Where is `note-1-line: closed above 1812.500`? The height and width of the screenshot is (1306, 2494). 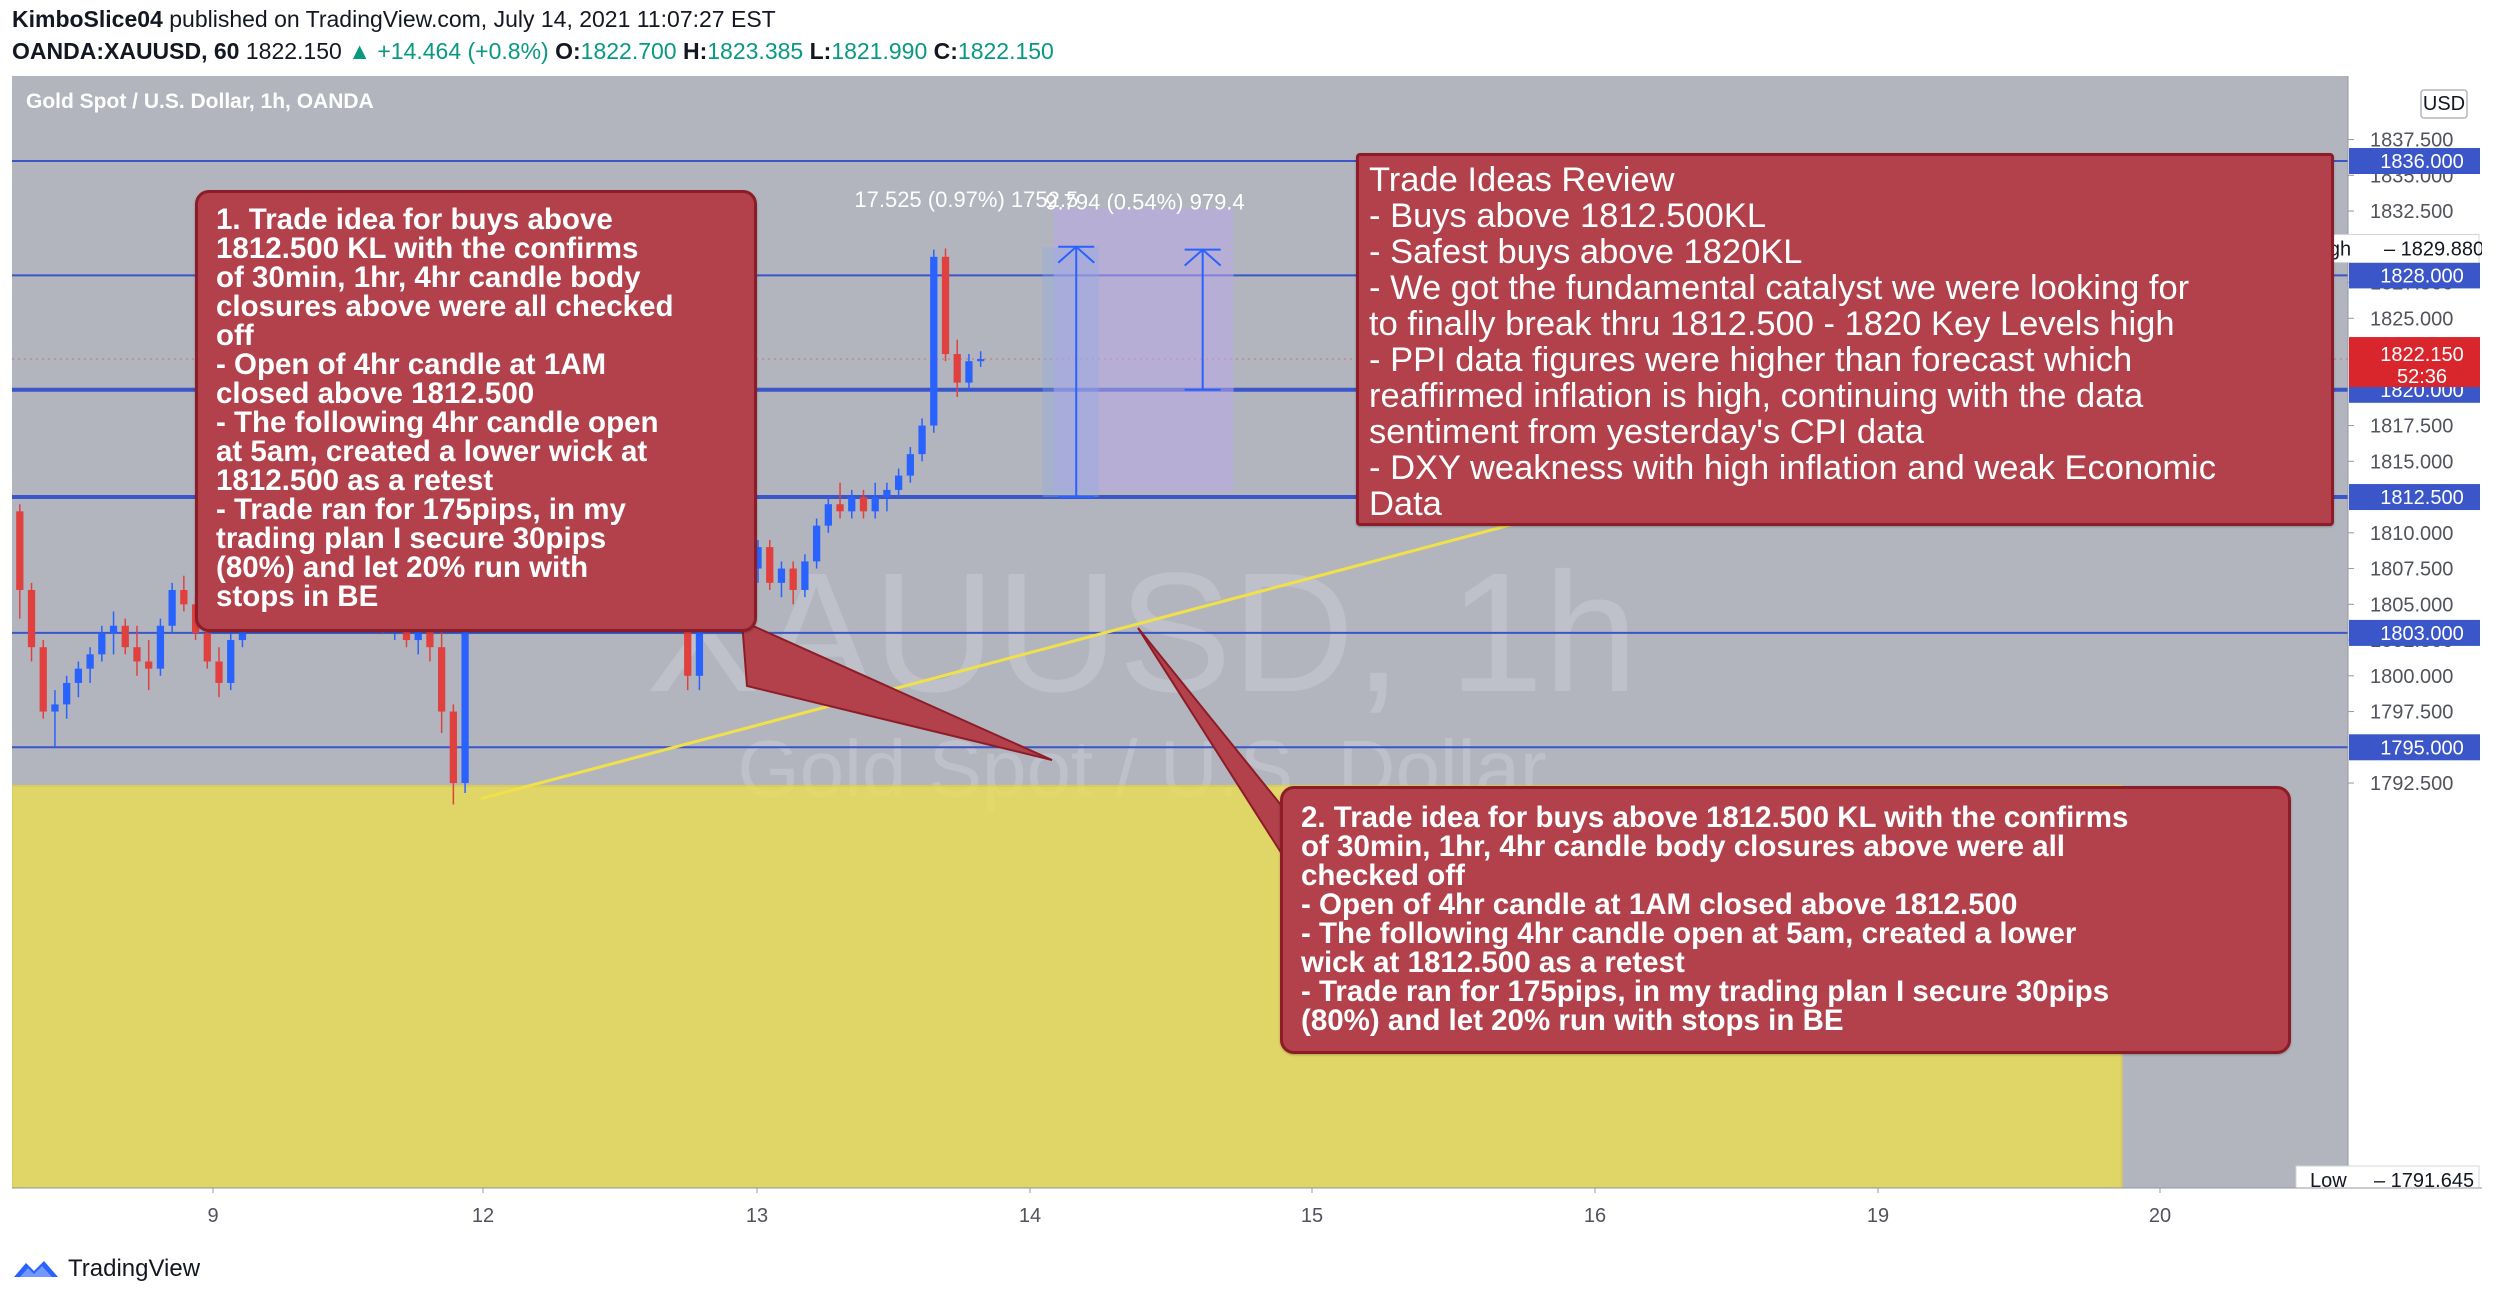 note-1-line: closed above 1812.500 is located at coordinates (375, 393).